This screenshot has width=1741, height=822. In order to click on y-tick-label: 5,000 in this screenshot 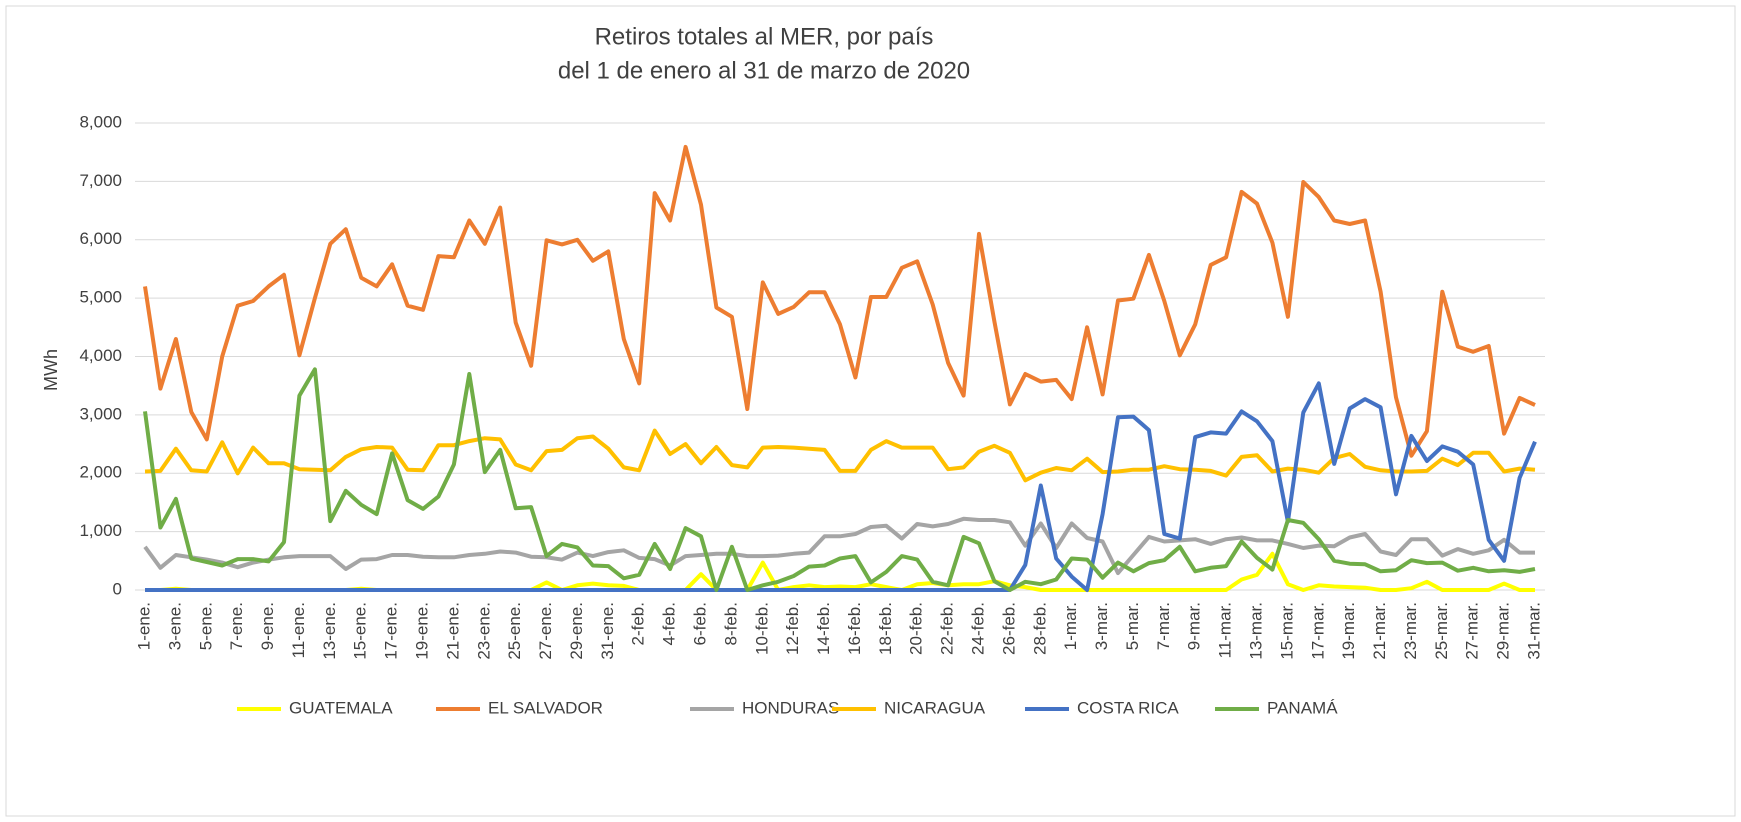, I will do `click(100, 297)`.